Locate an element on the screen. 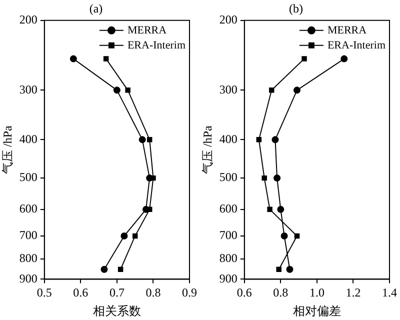  chart-title: (b) is located at coordinates (296, 8).